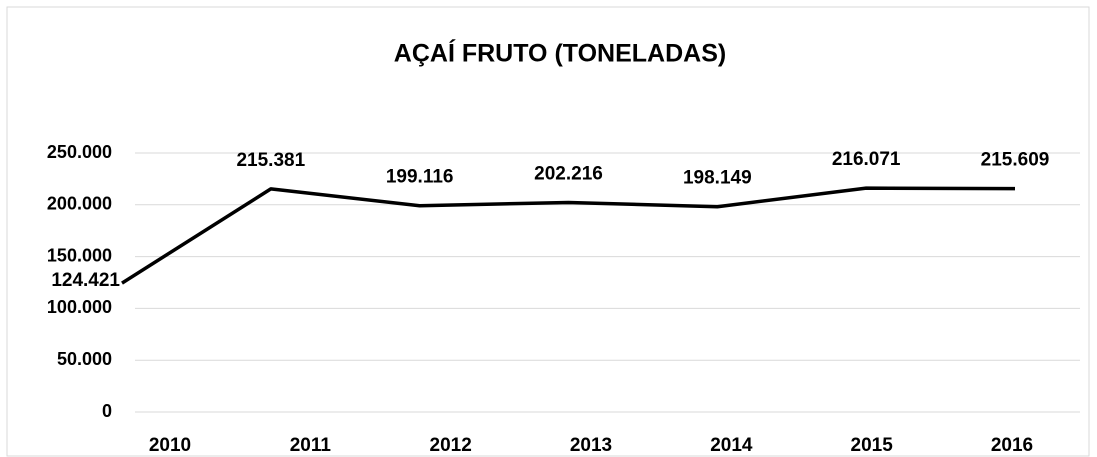 Image resolution: width=1097 pixels, height=457 pixels. I want to click on x-tick-label: 2016, so click(1012, 445).